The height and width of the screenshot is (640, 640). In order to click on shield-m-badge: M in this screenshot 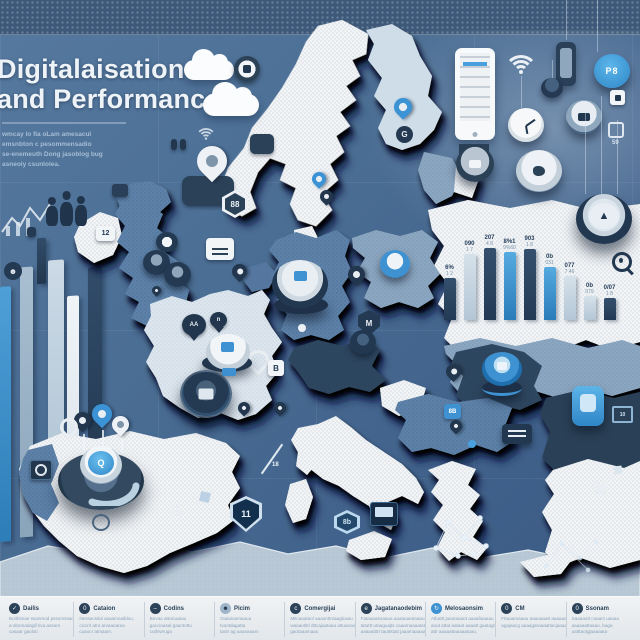, I will do `click(369, 323)`.